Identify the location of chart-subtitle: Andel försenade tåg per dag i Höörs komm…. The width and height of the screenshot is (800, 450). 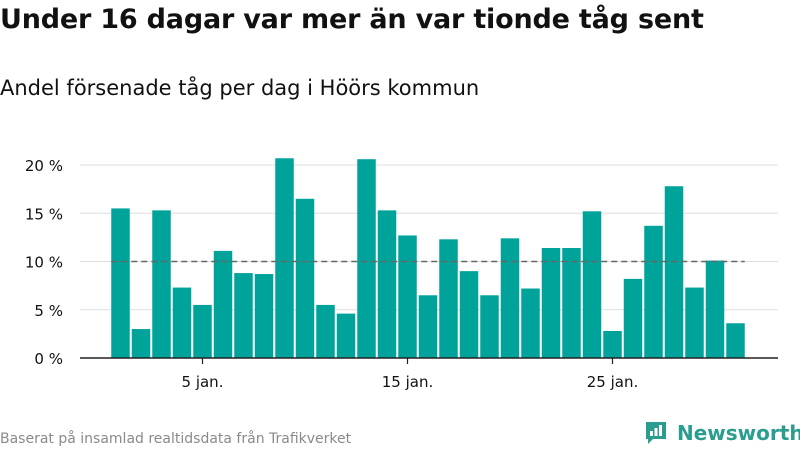
(240, 88).